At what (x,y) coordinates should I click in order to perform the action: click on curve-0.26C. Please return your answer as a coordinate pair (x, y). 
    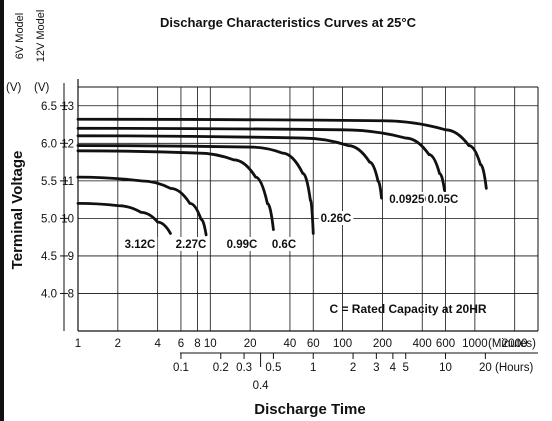
    Looking at the image, I should click on (229, 167).